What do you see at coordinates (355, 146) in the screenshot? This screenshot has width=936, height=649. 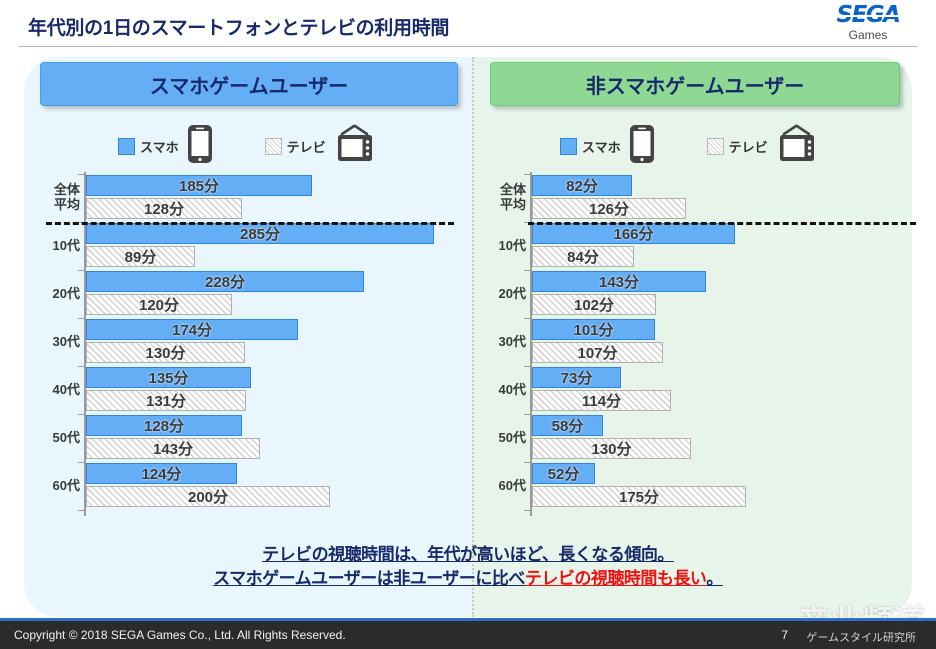 I see `television-icon` at bounding box center [355, 146].